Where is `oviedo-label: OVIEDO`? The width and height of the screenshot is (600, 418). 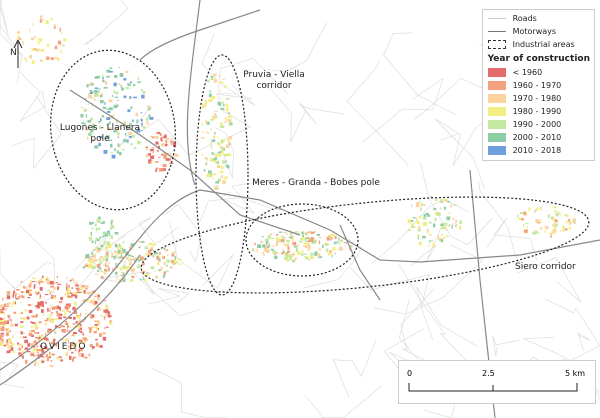 oviedo-label: OVIEDO is located at coordinates (64, 347).